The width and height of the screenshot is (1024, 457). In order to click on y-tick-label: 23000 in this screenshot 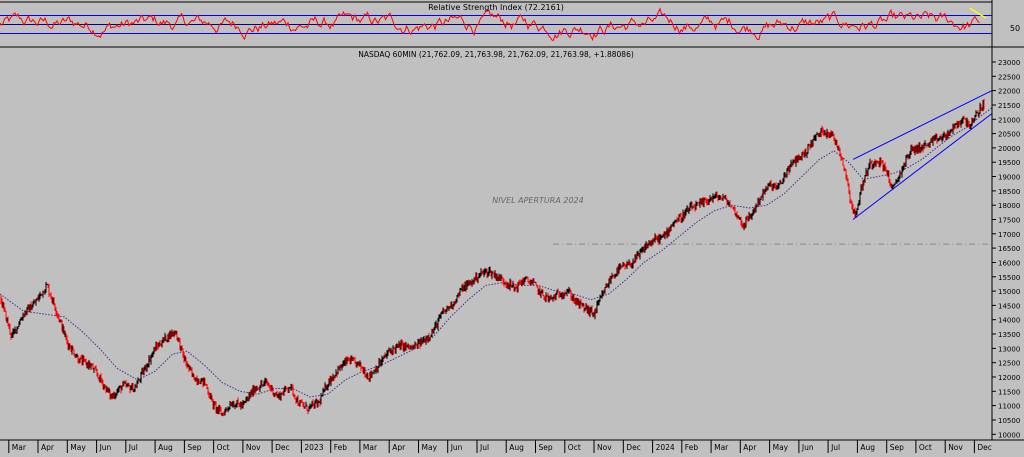, I will do `click(1009, 63)`.